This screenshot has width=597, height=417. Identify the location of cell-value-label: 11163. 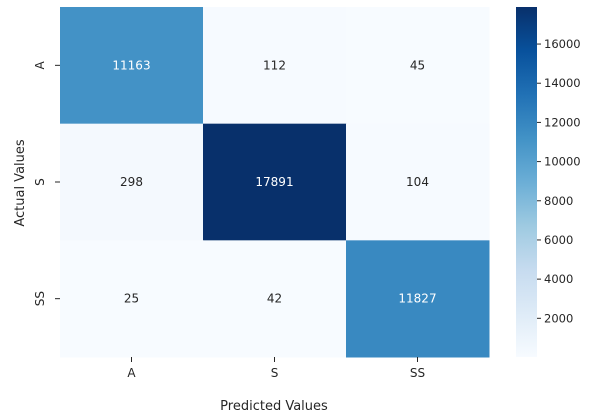
(131, 65).